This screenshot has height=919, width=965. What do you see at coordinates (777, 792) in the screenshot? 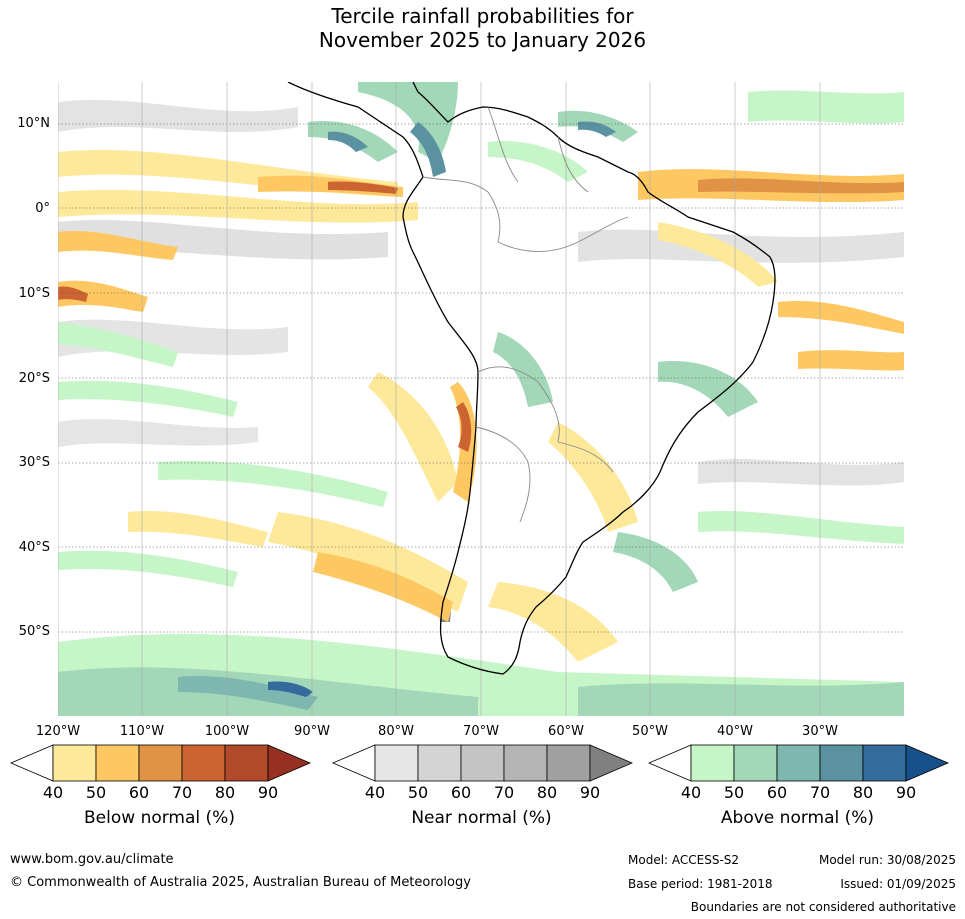
I see `above-normal-tick-60: 60` at bounding box center [777, 792].